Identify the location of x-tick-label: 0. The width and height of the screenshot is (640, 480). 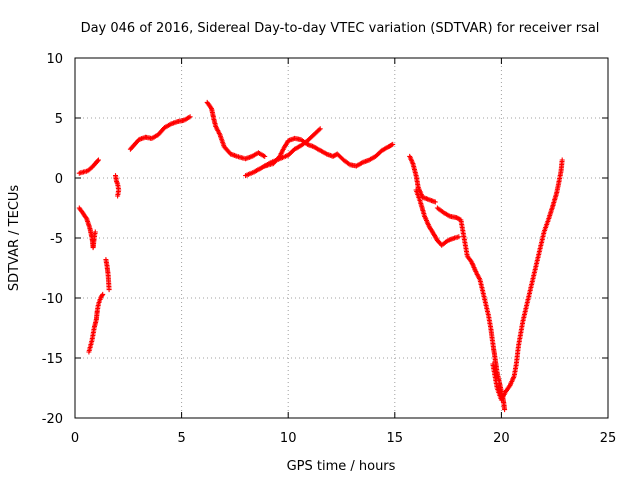
(75, 438).